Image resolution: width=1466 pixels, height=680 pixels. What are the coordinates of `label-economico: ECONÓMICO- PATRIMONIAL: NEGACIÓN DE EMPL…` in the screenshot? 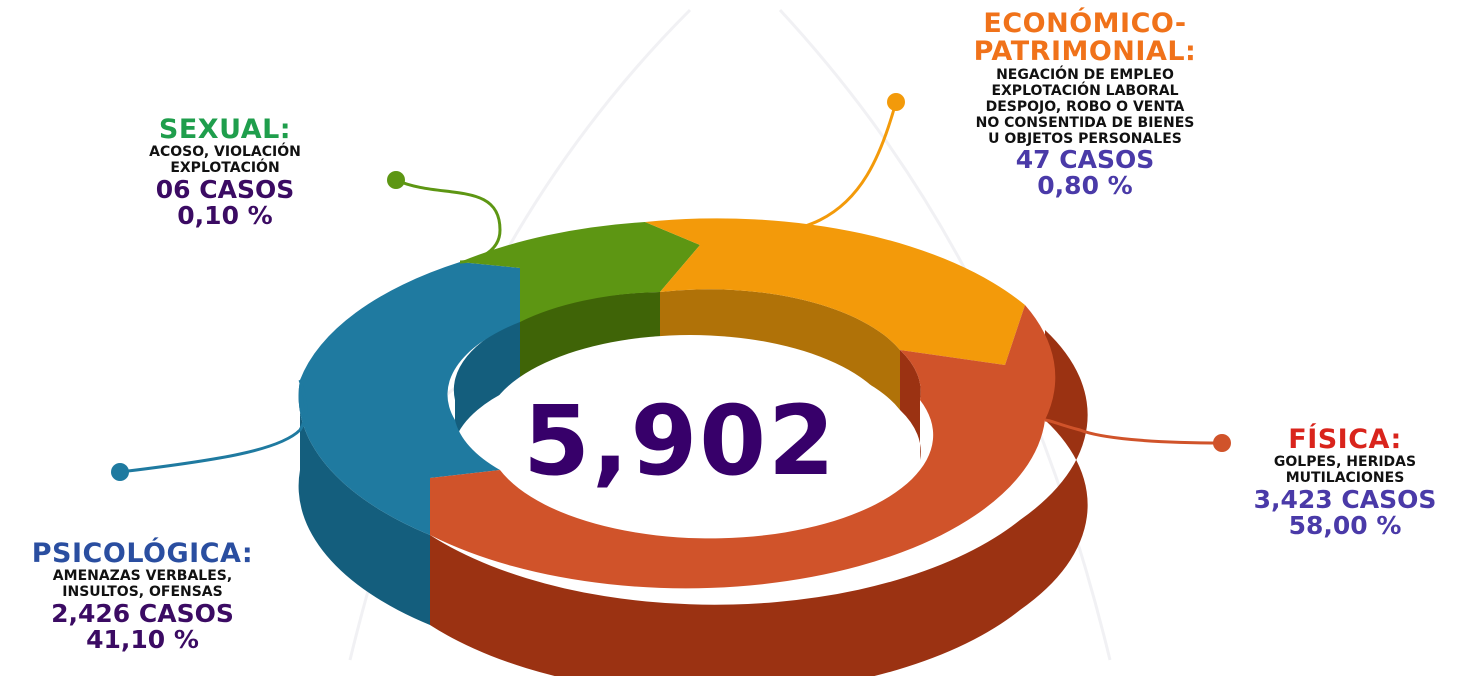 It's located at (1085, 104).